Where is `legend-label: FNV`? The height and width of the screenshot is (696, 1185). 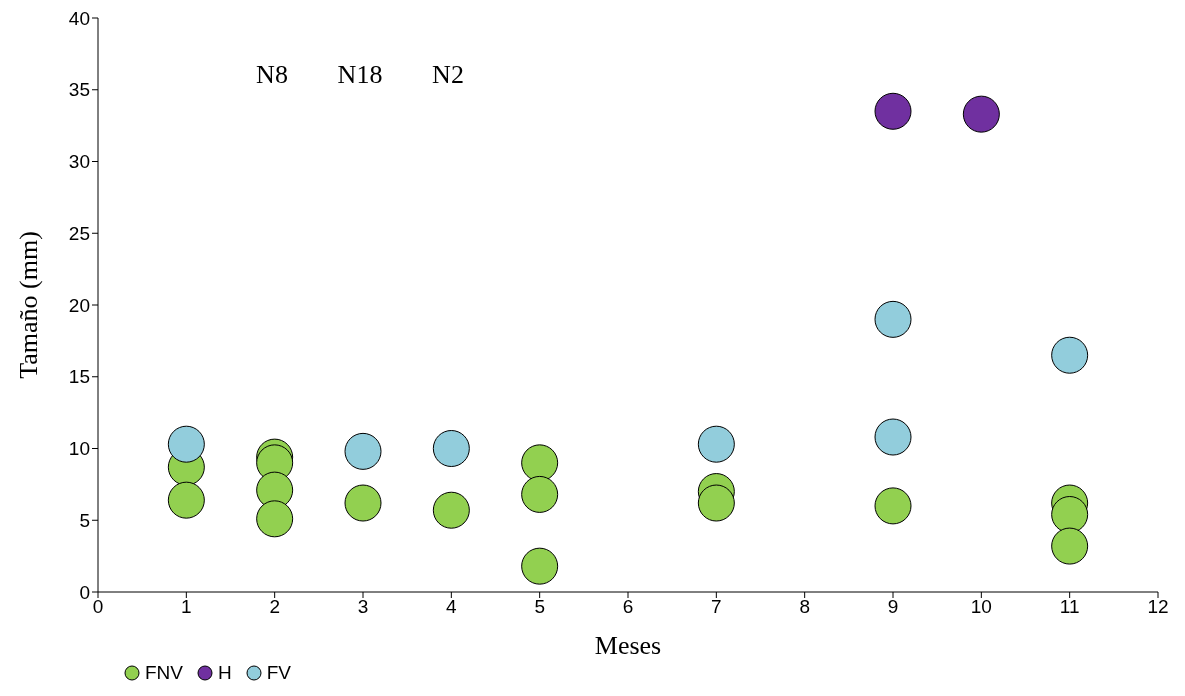
legend-label: FNV is located at coordinates (164, 673).